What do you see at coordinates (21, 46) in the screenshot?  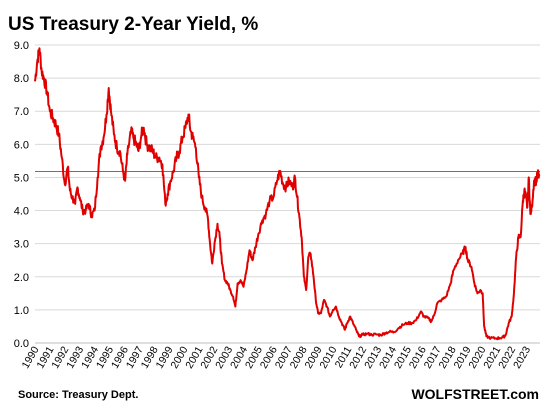 I see `y-tick-label: 9.0` at bounding box center [21, 46].